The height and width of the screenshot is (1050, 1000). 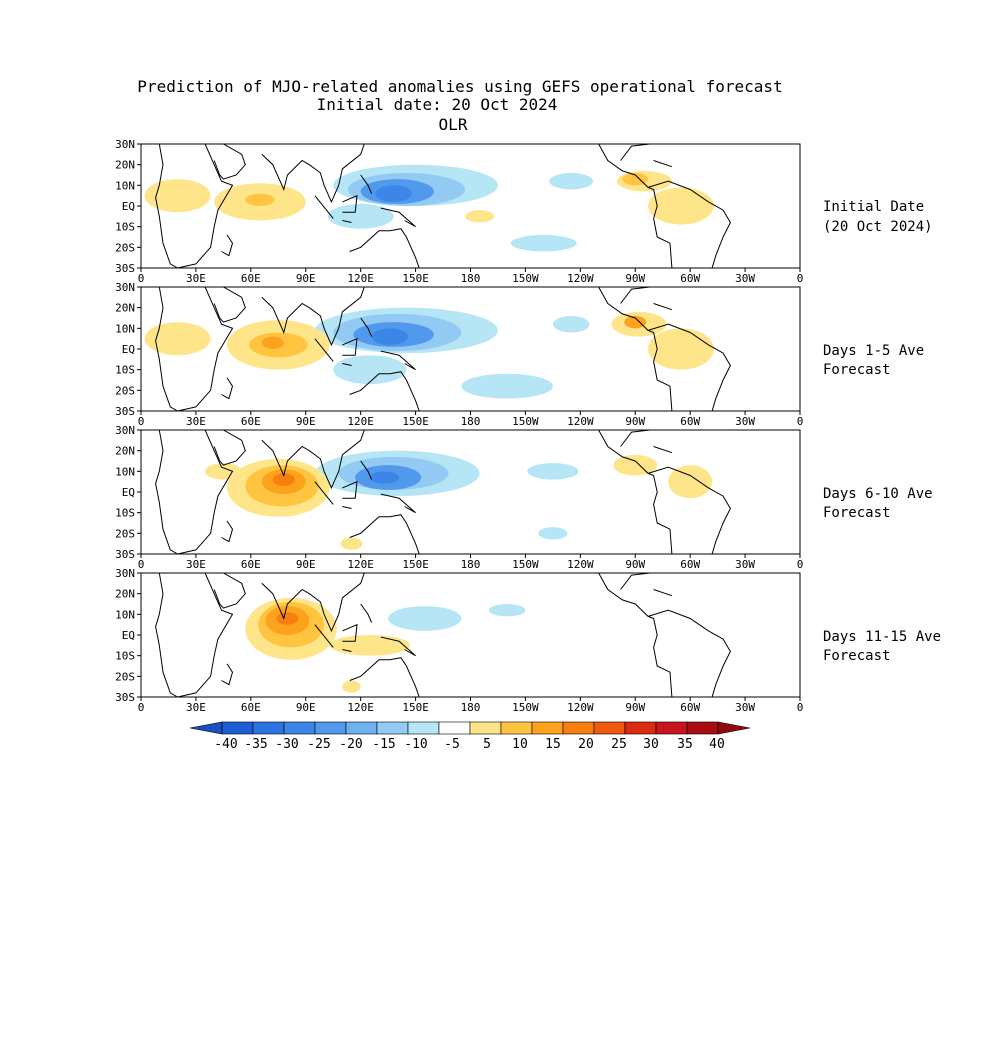 I want to click on colorbar-label: 25, so click(x=619, y=744).